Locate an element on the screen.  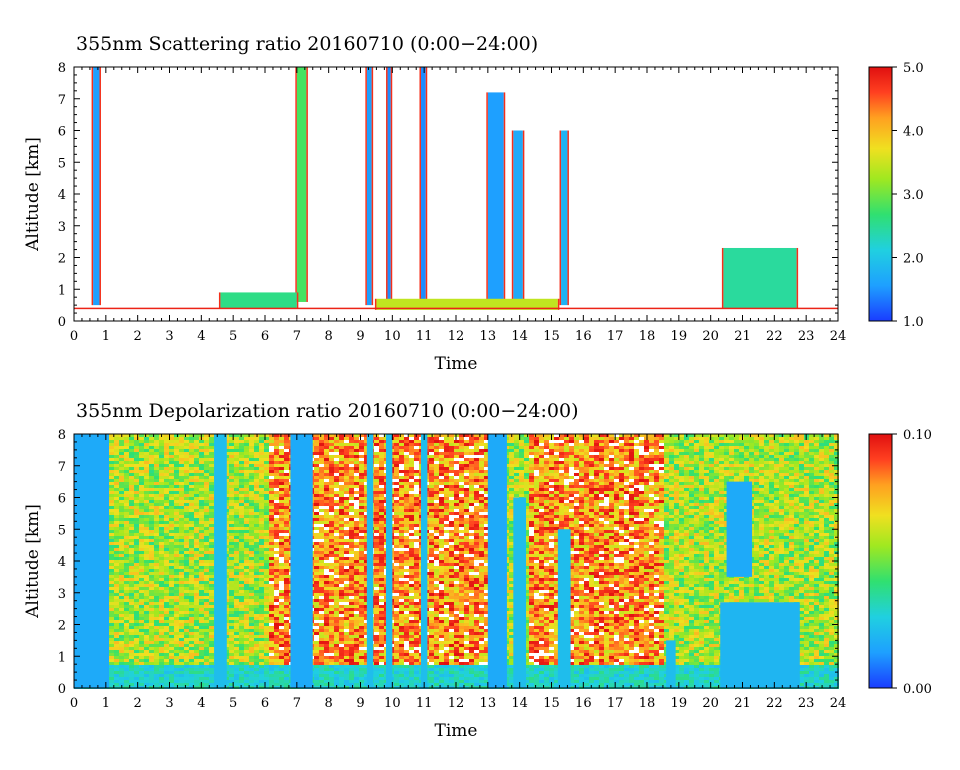
y-tick: 7 is located at coordinates (448, 458).